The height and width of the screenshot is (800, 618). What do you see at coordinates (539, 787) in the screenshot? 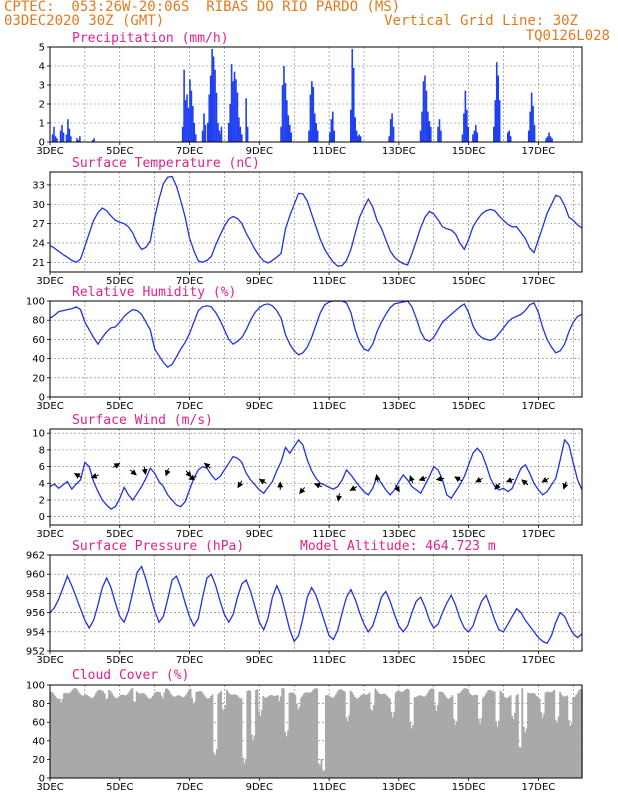
I see `x-tick-label: 17DEC` at bounding box center [539, 787].